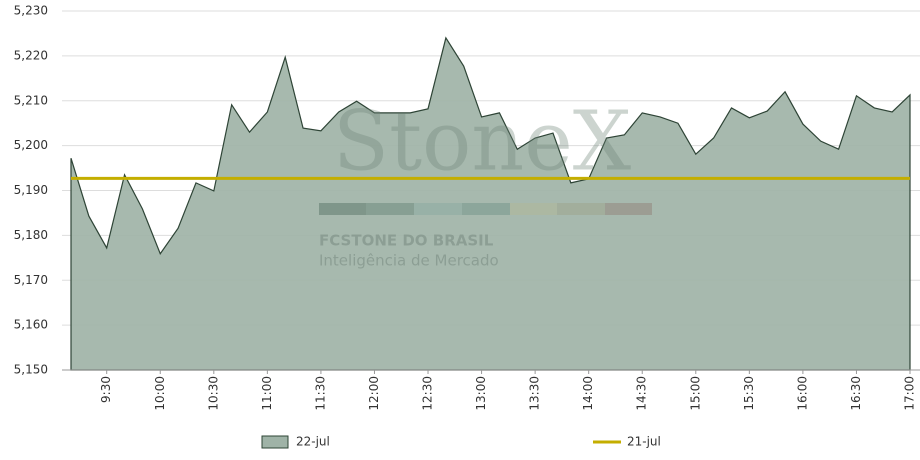 This screenshot has height=460, width=920. I want to click on x-tick-label: 10:00, so click(160, 393).